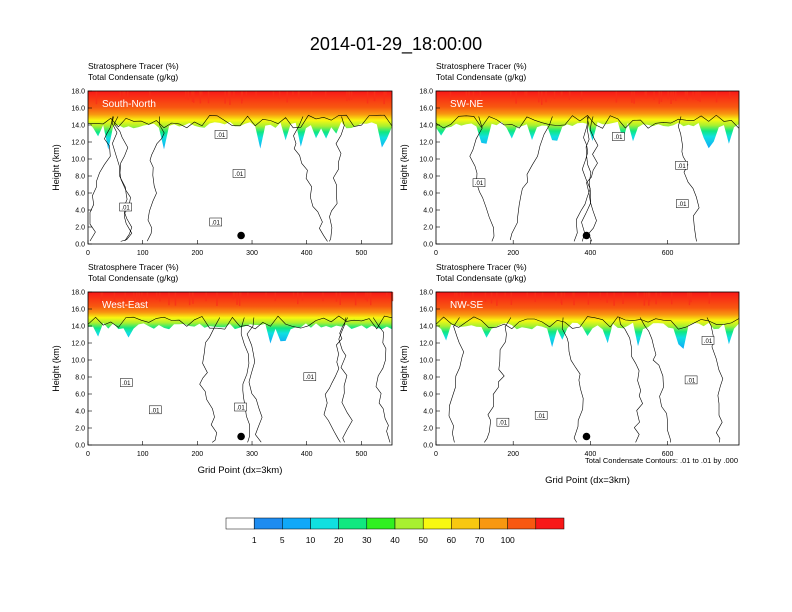 The image size is (792, 612). I want to click on x-tick-label: 100, so click(143, 253).